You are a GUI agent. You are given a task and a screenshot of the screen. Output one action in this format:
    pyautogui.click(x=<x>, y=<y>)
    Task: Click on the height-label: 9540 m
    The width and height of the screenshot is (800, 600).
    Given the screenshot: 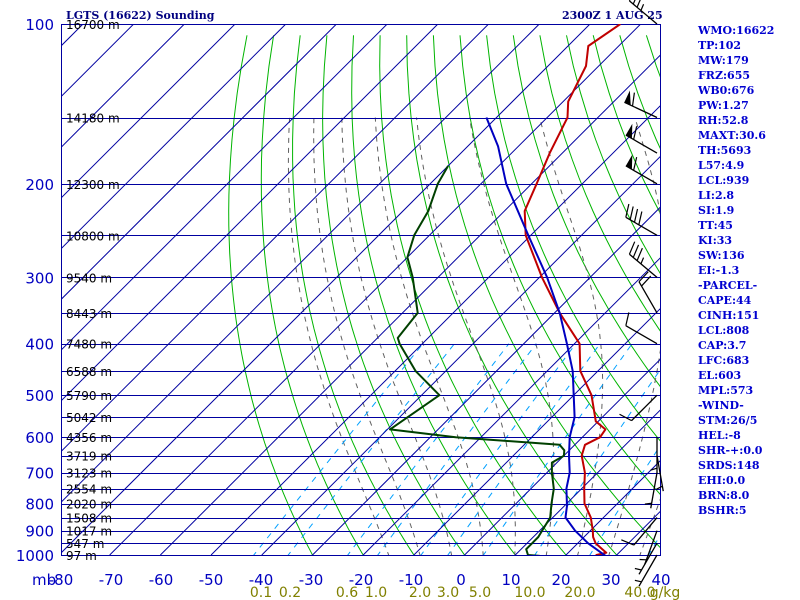 What is the action you would take?
    pyautogui.click(x=89, y=278)
    